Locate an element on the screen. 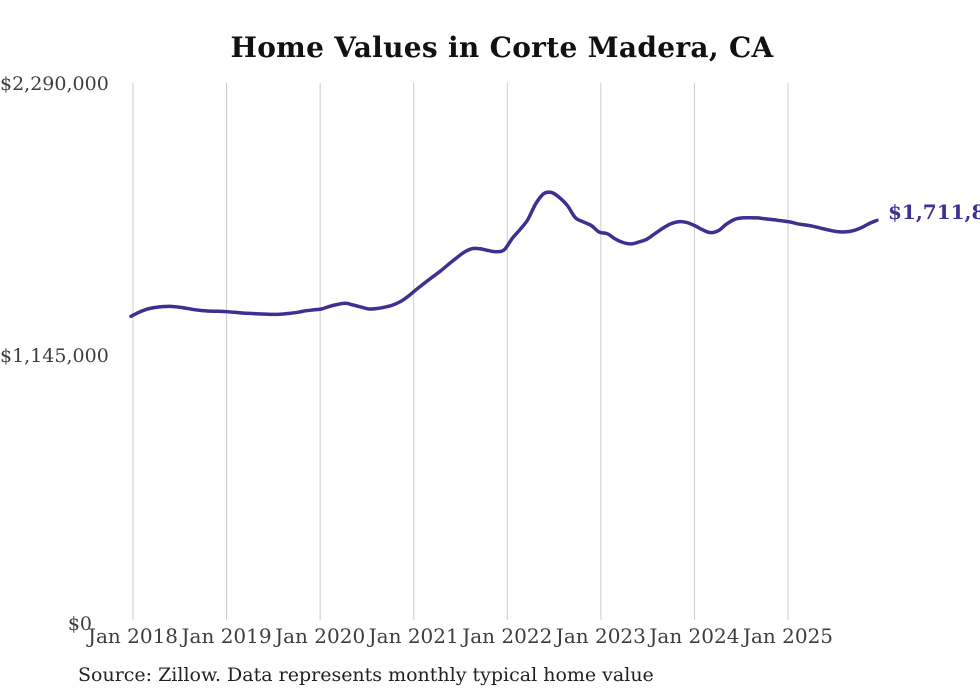 The width and height of the screenshot is (980, 699). y-axis-label-max: $2,290,000 is located at coordinates (54, 84).